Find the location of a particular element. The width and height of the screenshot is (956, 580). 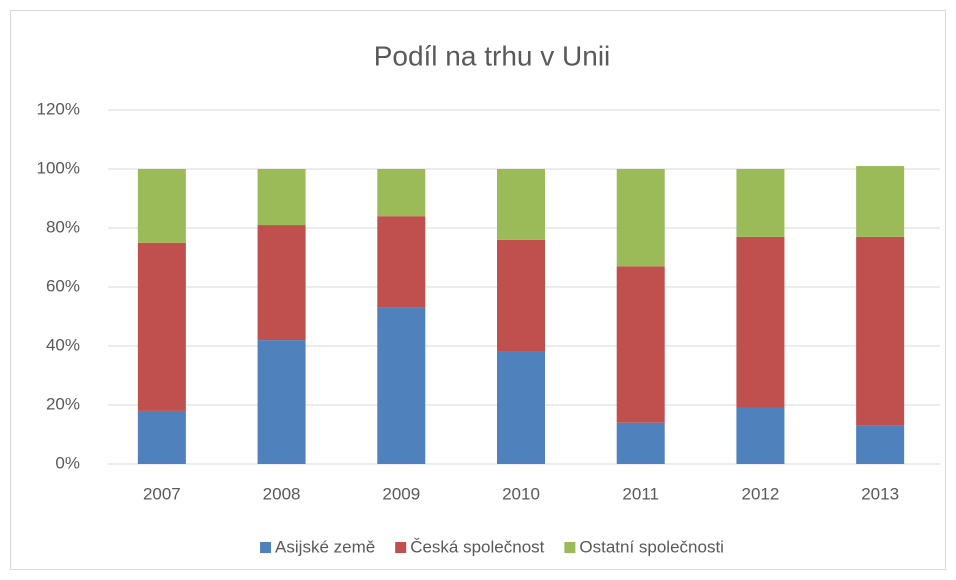

x-tick-label: 2007 is located at coordinates (162, 493).